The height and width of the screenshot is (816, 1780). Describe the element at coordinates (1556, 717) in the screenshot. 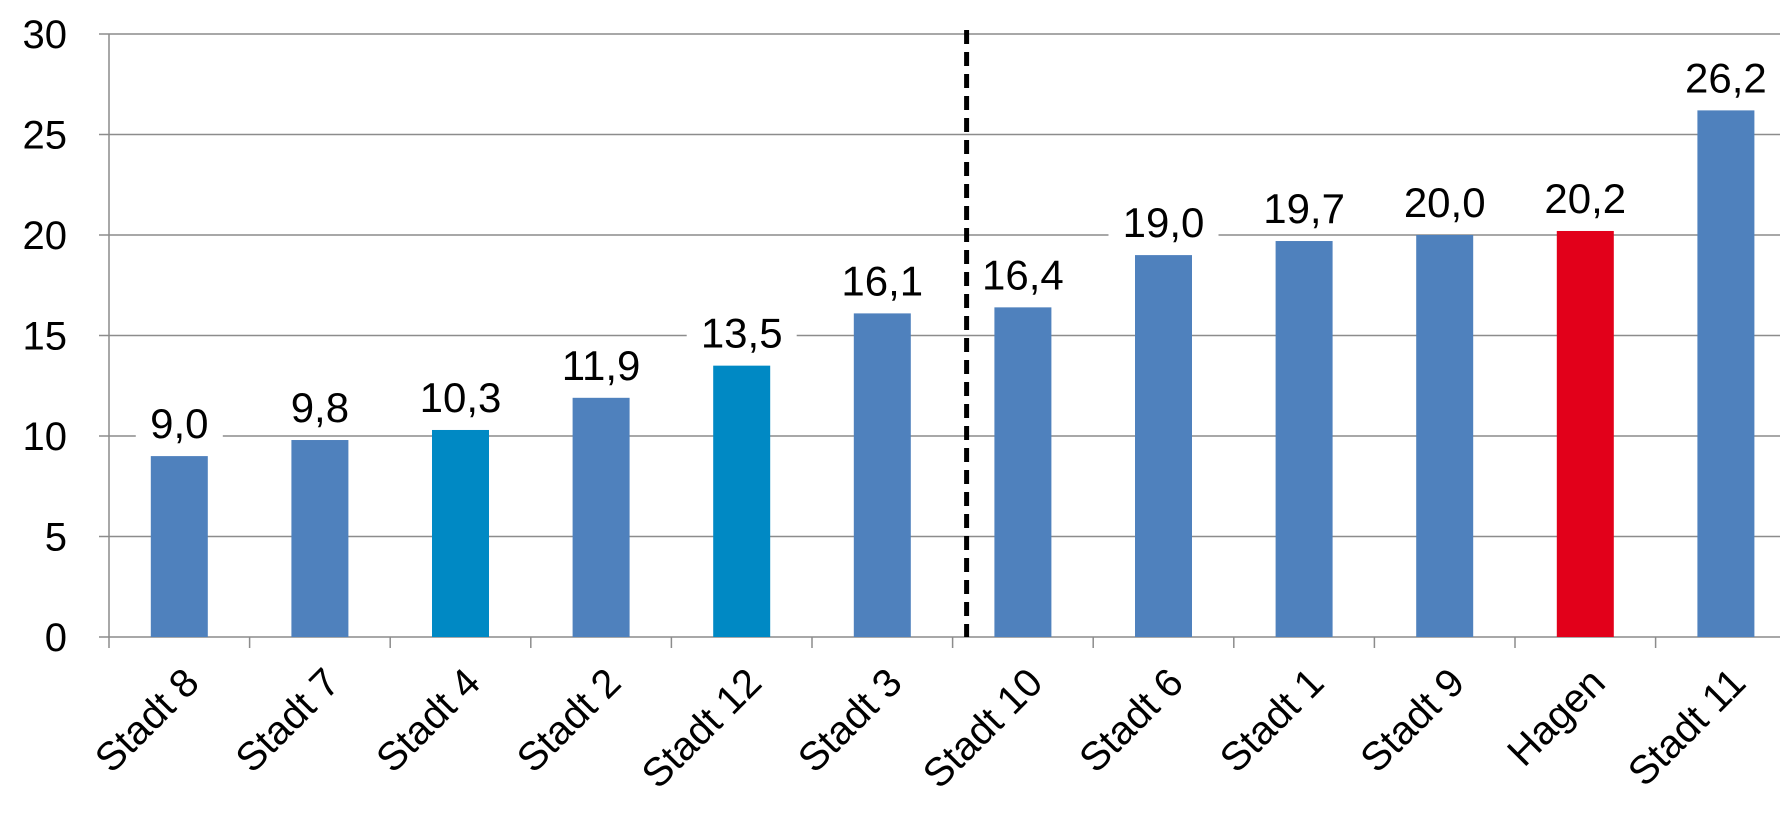

I see `category-label: Hagen` at that location.